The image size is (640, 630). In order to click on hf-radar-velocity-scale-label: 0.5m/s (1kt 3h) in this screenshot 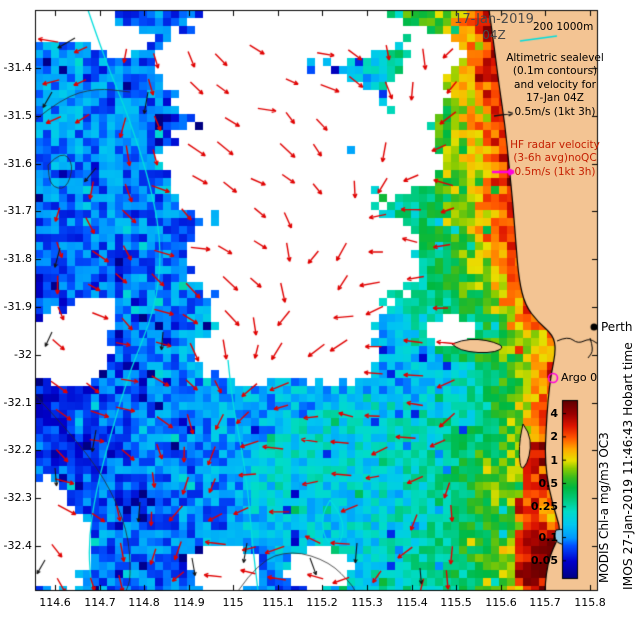, I will do `click(555, 171)`.